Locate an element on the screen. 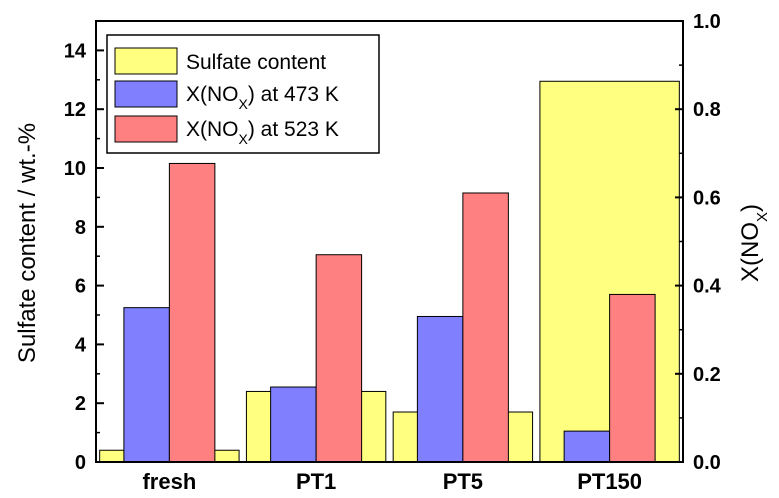 The width and height of the screenshot is (779, 498). bar-x473-pt150 is located at coordinates (587, 446).